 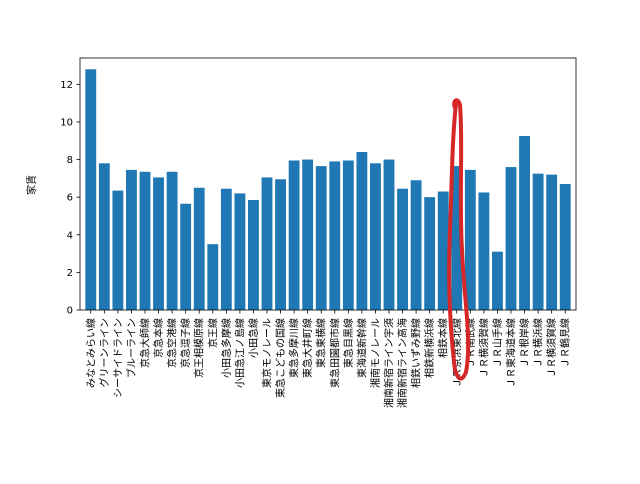 What do you see at coordinates (511, 353) in the screenshot?
I see `x-tick-label: ＪＲ東海道本線` at bounding box center [511, 353].